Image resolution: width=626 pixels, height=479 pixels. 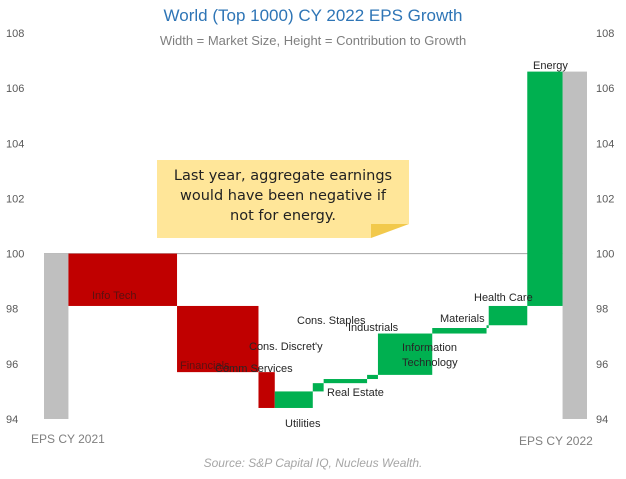 I want to click on bar-comm-services, so click(x=266, y=390).